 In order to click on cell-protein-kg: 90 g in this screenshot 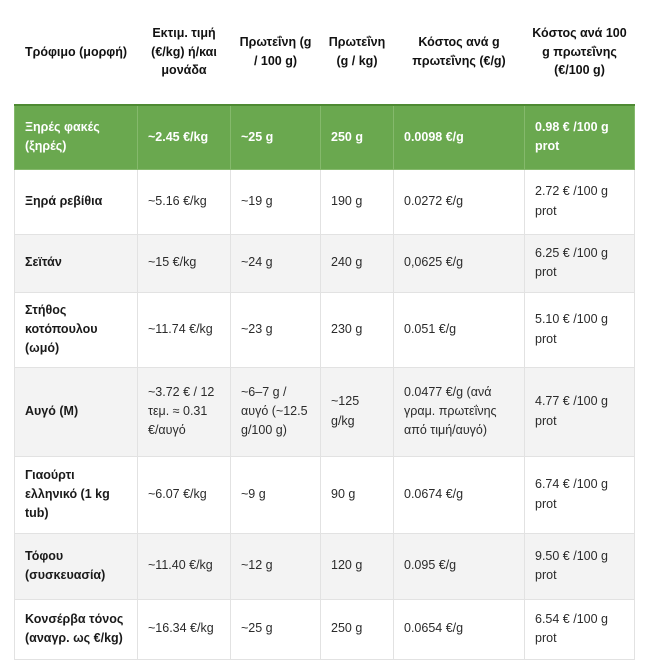, I will do `click(357, 494)`.